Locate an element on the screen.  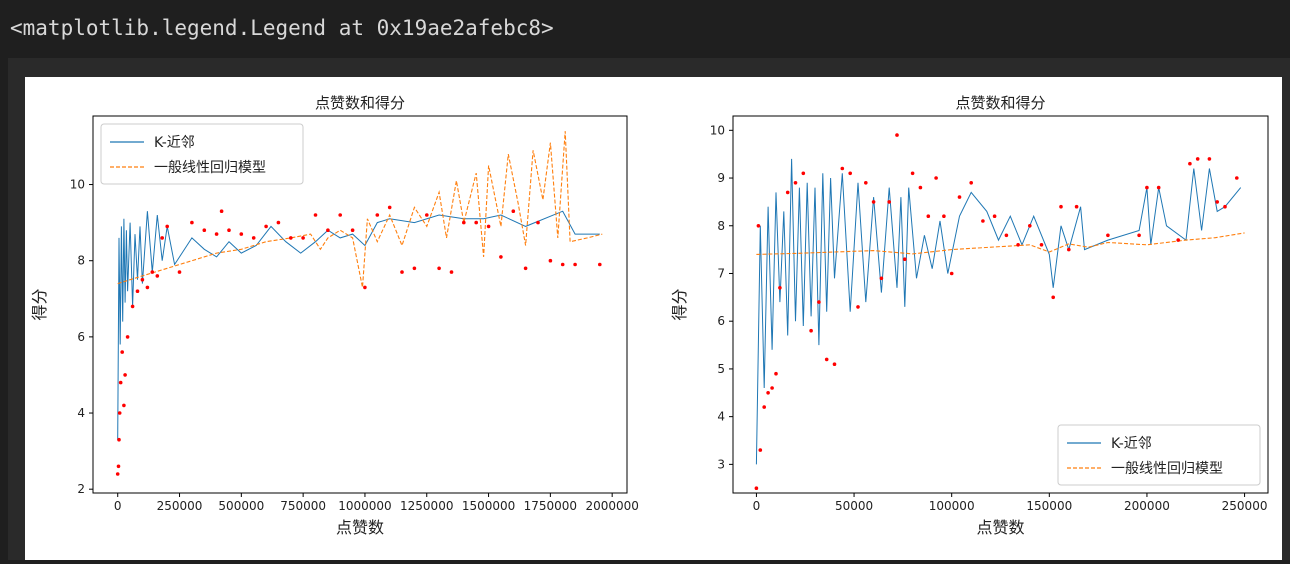
linear-regression-line is located at coordinates (360, 209).